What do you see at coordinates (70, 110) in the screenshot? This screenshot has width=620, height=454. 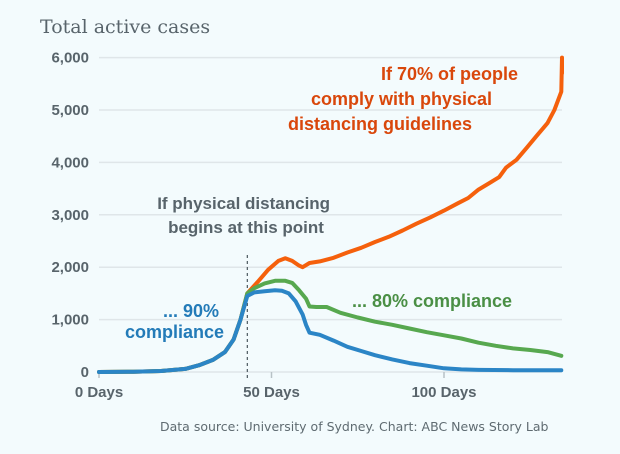 I see `y-tick-label: 5,000` at bounding box center [70, 110].